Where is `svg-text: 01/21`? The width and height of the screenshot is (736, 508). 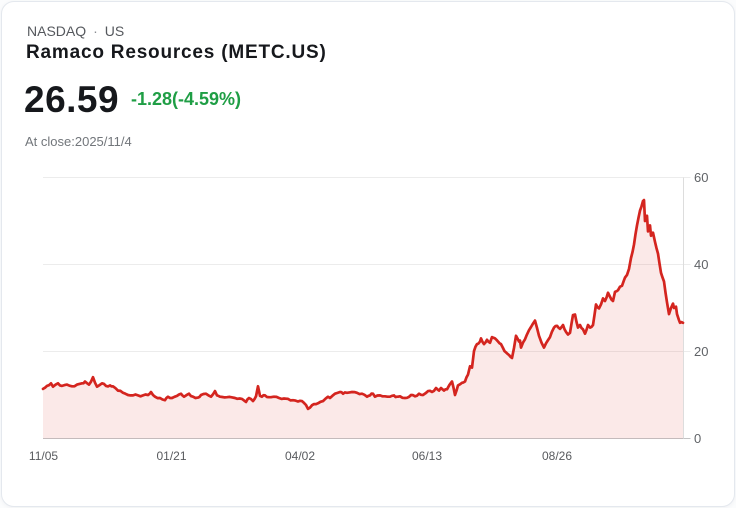
svg-text: 01/21 is located at coordinates (171, 456).